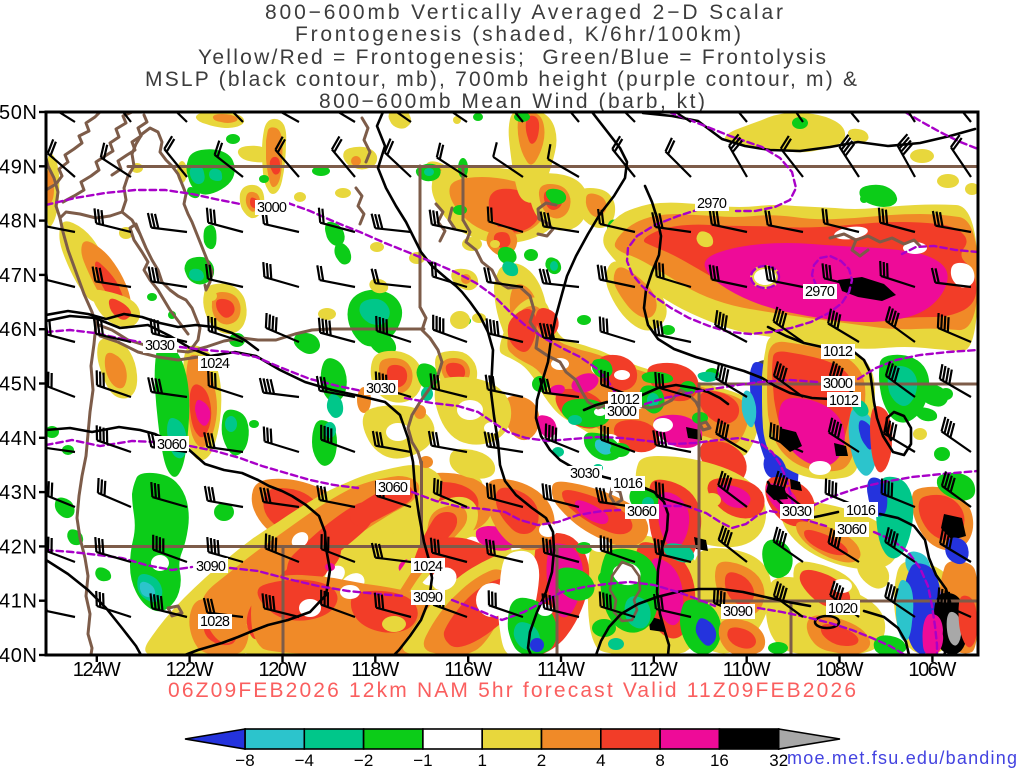 Image resolution: width=1024 pixels, height=768 pixels. Describe the element at coordinates (18, 547) in the screenshot. I see `svg-text: 42N` at that location.